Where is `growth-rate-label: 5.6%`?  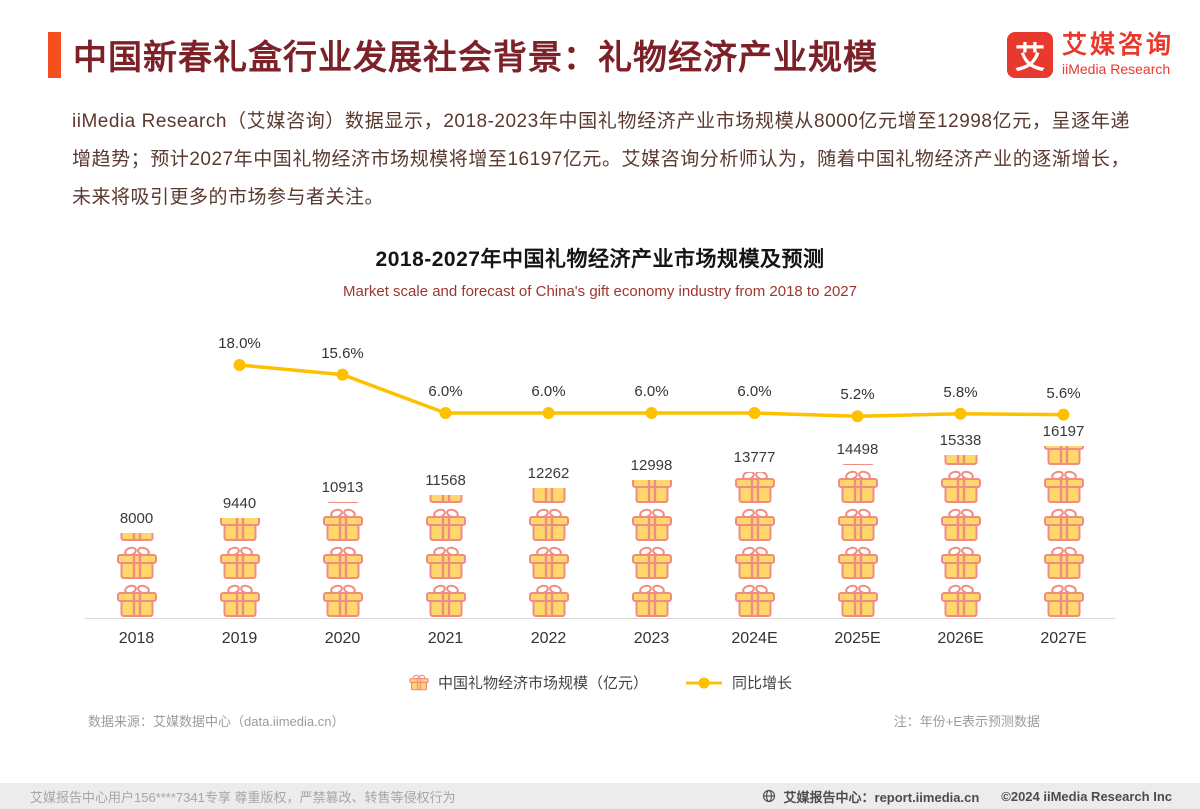 growth-rate-label: 5.6% is located at coordinates (1063, 393).